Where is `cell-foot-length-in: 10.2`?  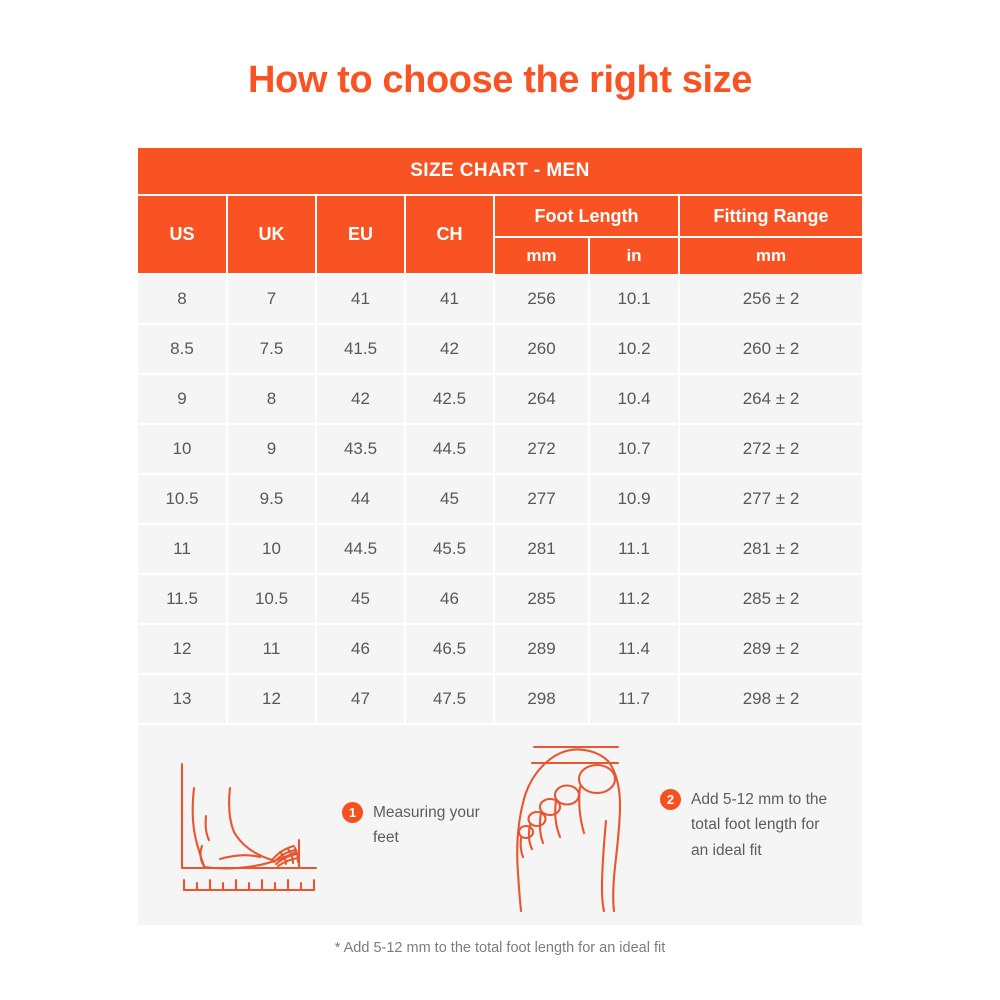 cell-foot-length-in: 10.2 is located at coordinates (633, 349).